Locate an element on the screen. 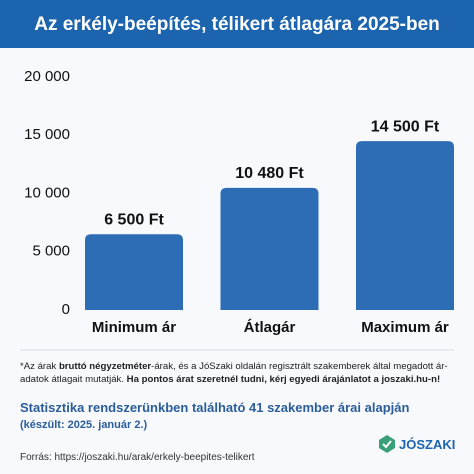 This screenshot has width=474, height=474. y-tick-label: 5 000 is located at coordinates (51, 251).